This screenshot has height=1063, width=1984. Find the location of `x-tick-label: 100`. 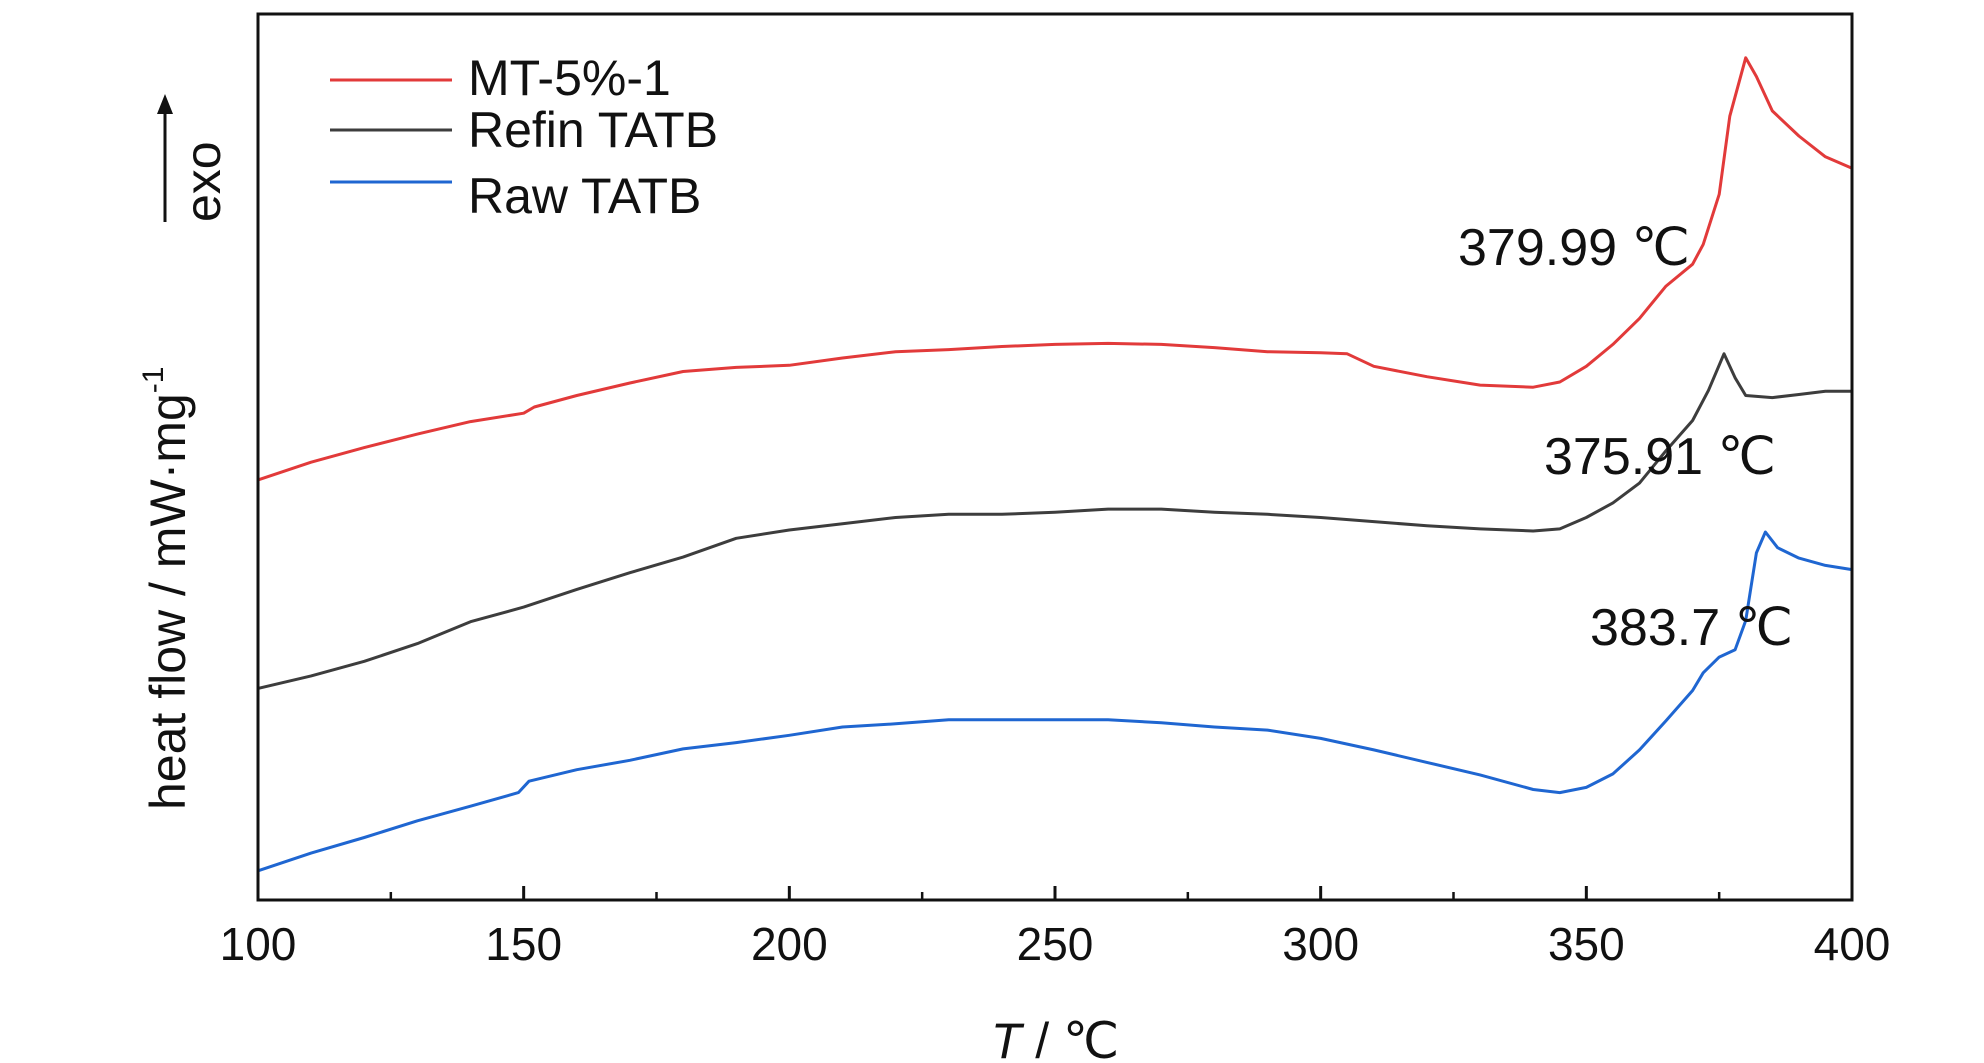

x-tick-label: 100 is located at coordinates (258, 944).